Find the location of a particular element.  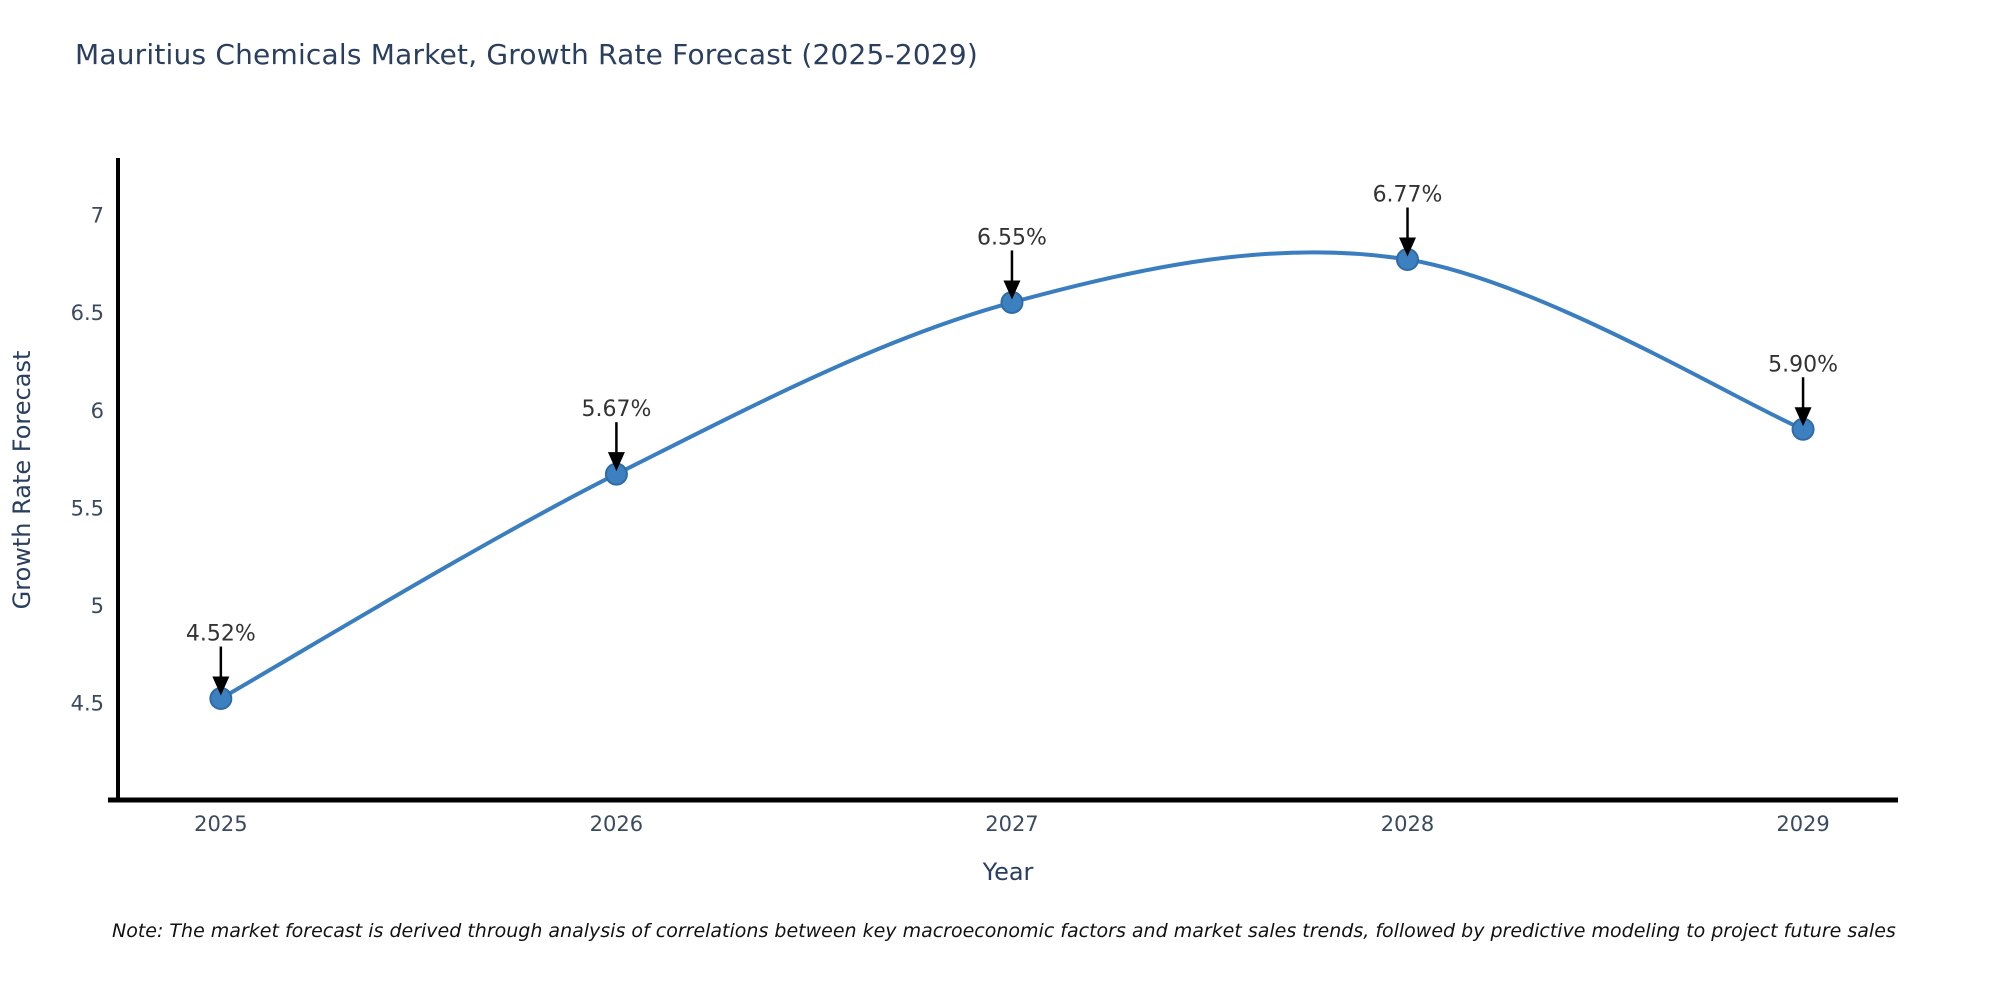

annotation-label-2026: 5.67% is located at coordinates (616, 409).